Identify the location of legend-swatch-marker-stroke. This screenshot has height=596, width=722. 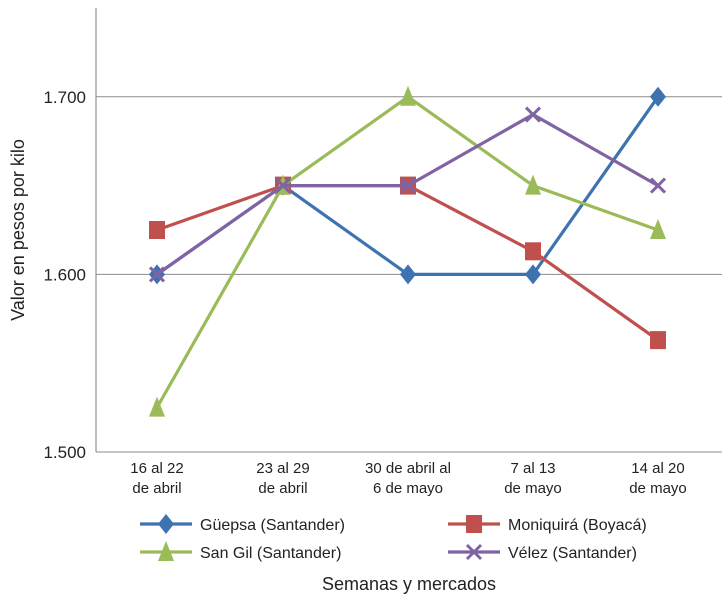
(474, 552).